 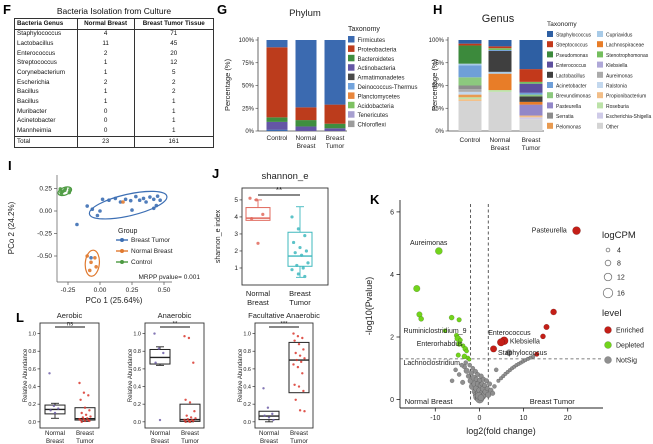 What do you see at coordinates (20, 317) in the screenshot?
I see `panel-label-L: L` at bounding box center [20, 317].